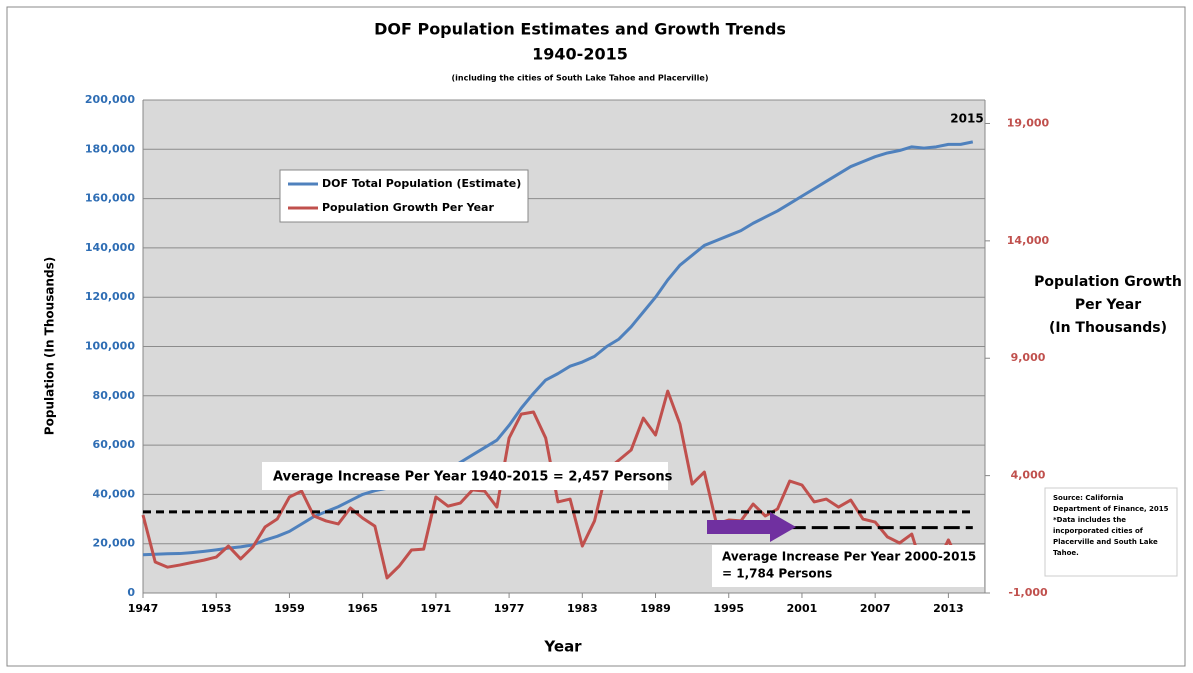  Describe the element at coordinates (1028, 122) in the screenshot. I see `y2-tick-label: 19,000` at that location.